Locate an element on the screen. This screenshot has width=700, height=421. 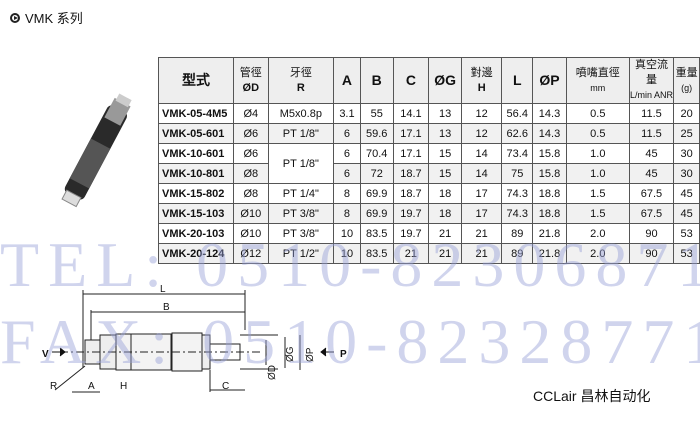
column-header: L is located at coordinates (517, 80).